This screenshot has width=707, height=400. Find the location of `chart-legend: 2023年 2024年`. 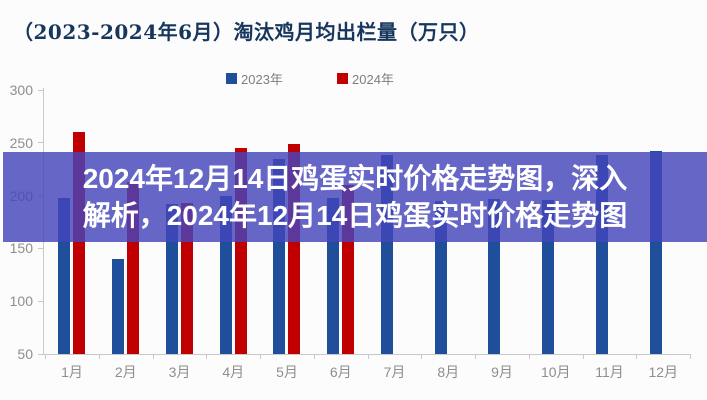

chart-legend: 2023年 2024年 is located at coordinates (353, 78).